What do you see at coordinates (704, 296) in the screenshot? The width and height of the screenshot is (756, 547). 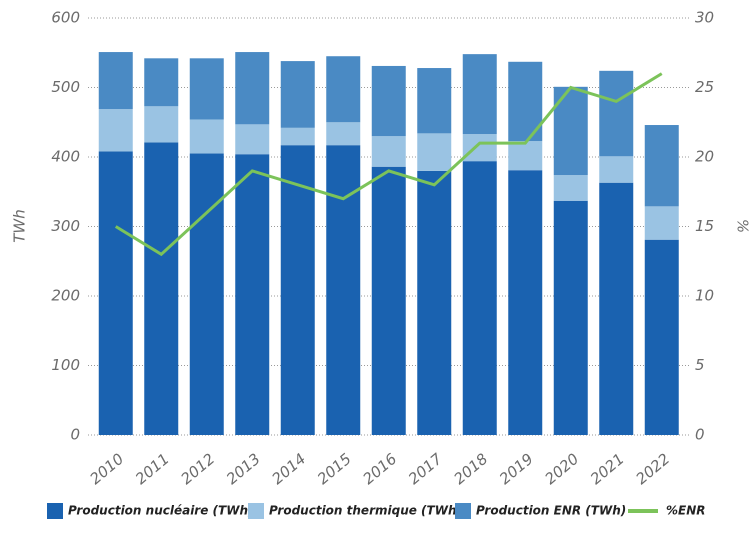 I see `y2-tick-label: 10` at bounding box center [704, 296].